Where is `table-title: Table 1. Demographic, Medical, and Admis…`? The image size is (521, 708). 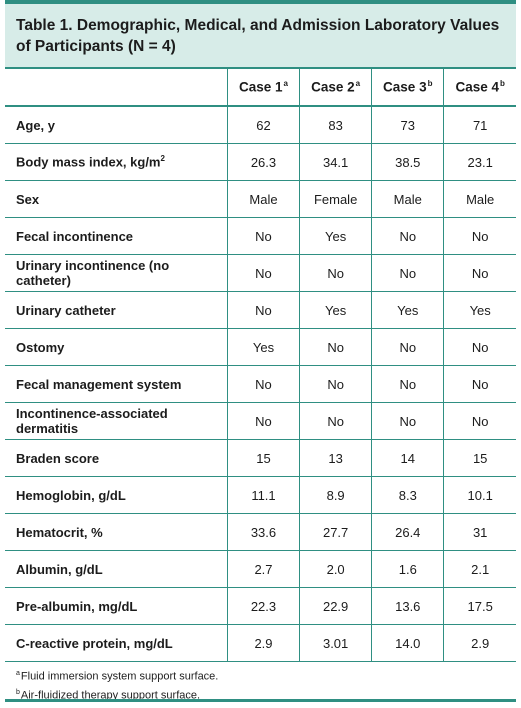
table-title: Table 1. Demographic, Medical, and Admis… is located at coordinates (260, 36).